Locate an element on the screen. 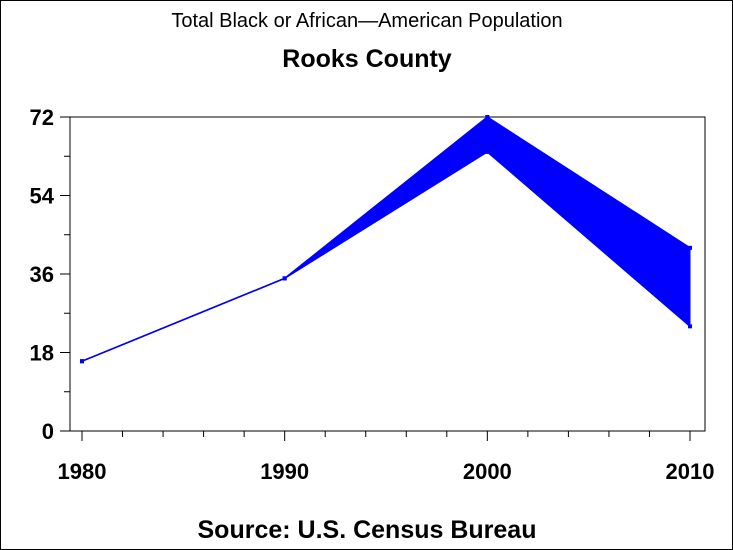 The width and height of the screenshot is (733, 550). y-tick-label: 36 is located at coordinates (42, 274).